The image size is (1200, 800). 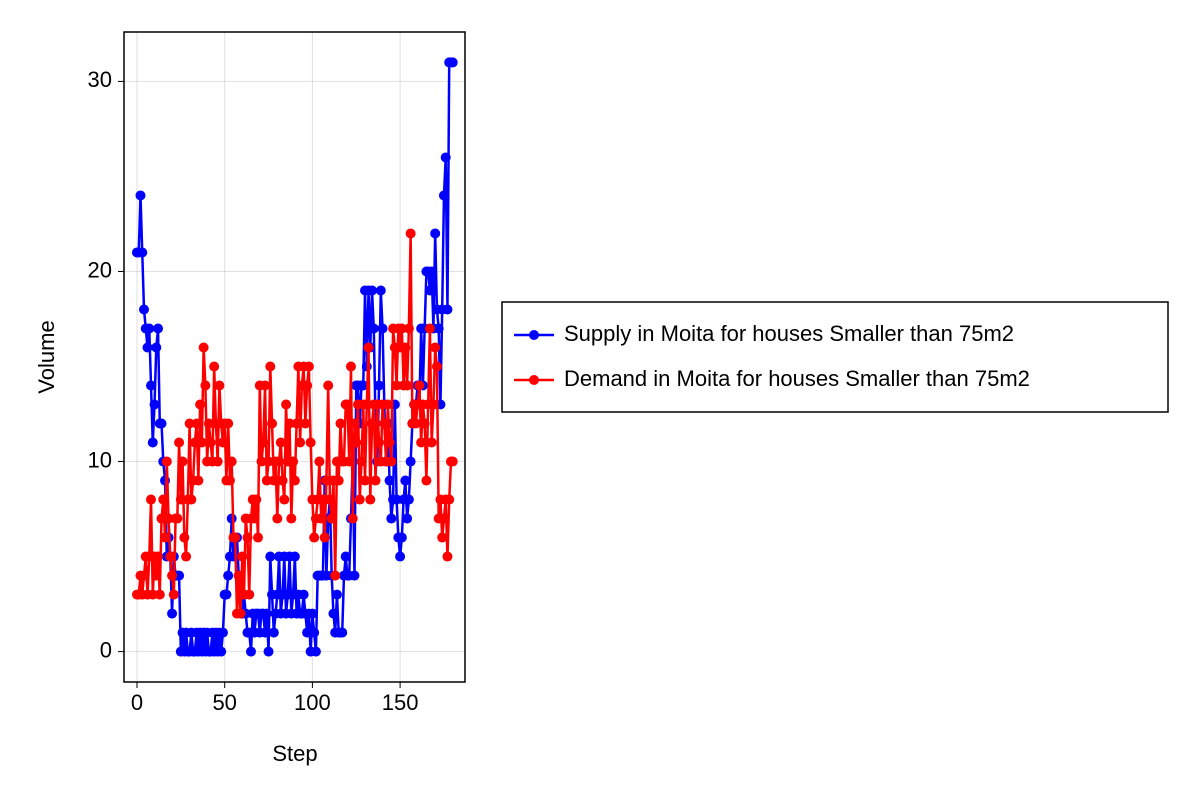 I want to click on y-tick-label: 0, so click(x=106, y=649).